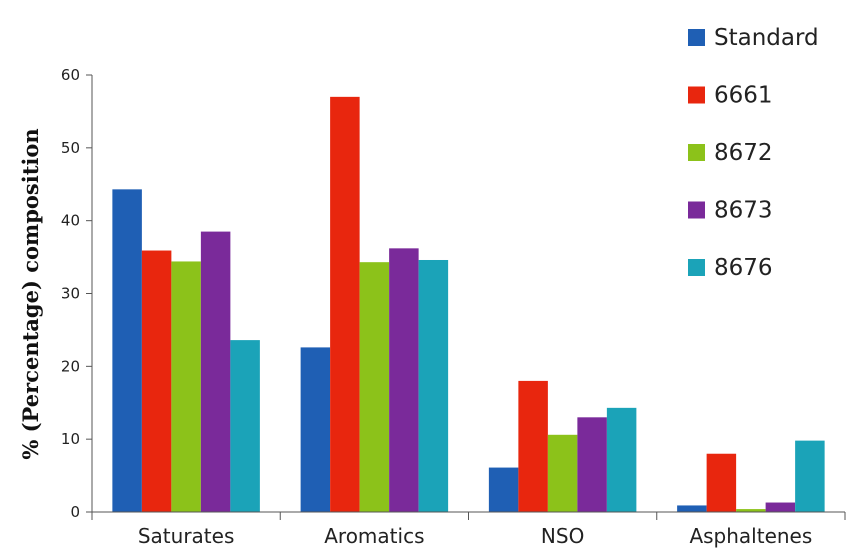 The image size is (850, 558). Describe the element at coordinates (70, 75) in the screenshot. I see `y-tick-label: 60` at that location.